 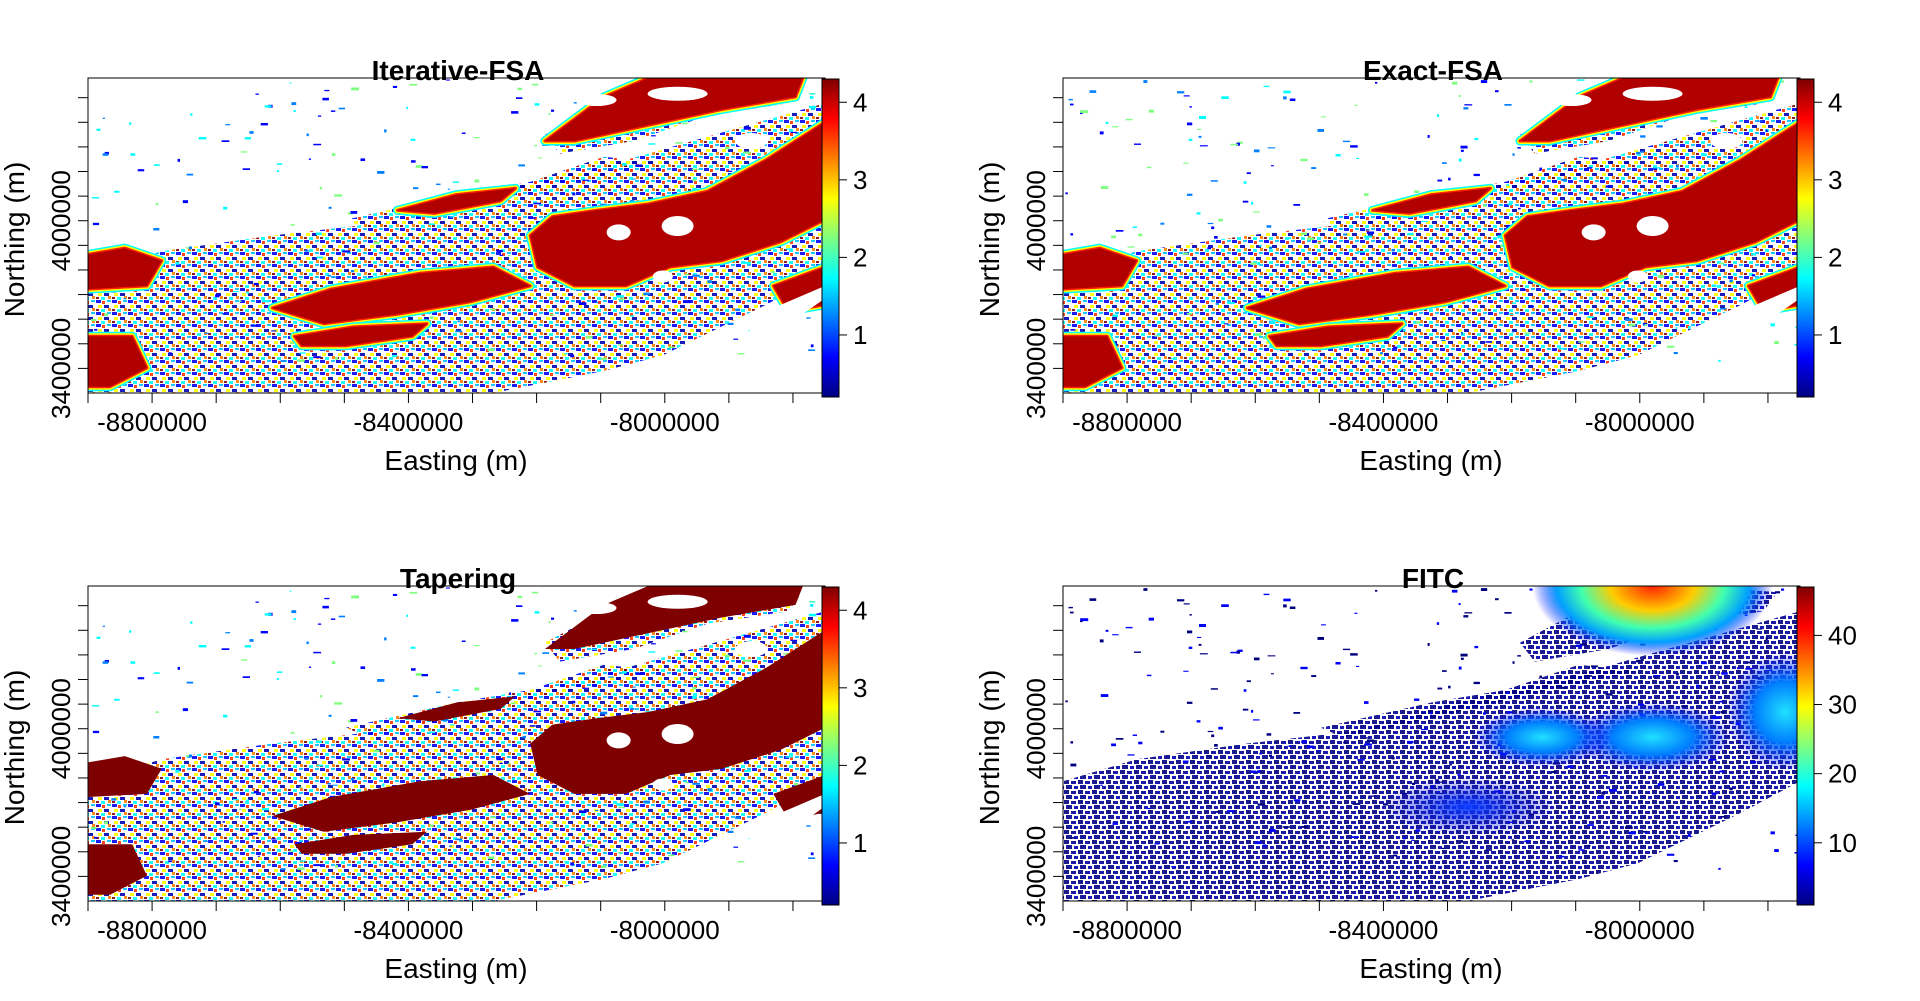 What do you see at coordinates (1640, 930) in the screenshot?
I see `x-tick-label: -8000000` at bounding box center [1640, 930].